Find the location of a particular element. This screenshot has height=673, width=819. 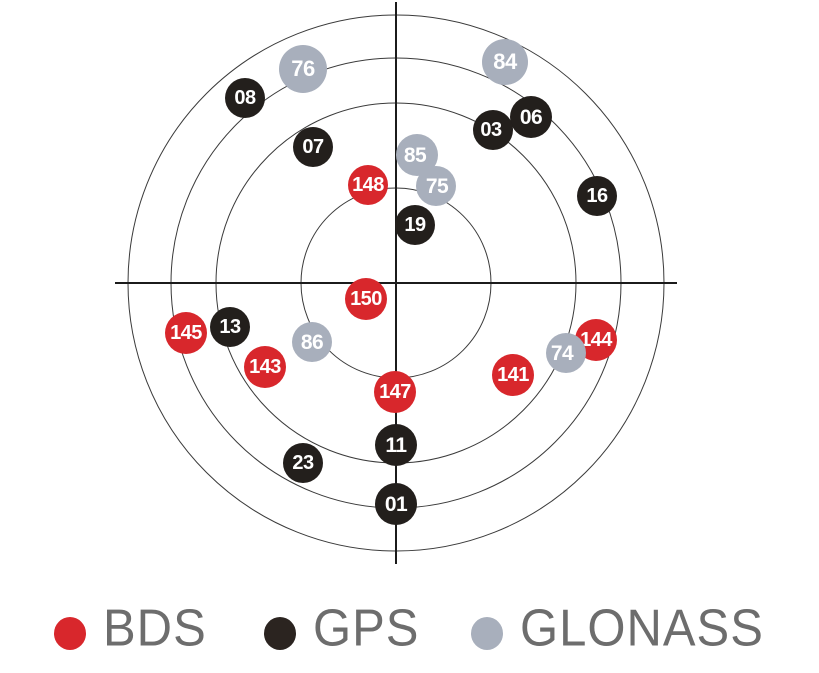

satellite-label-76: 76 is located at coordinates (303, 68).